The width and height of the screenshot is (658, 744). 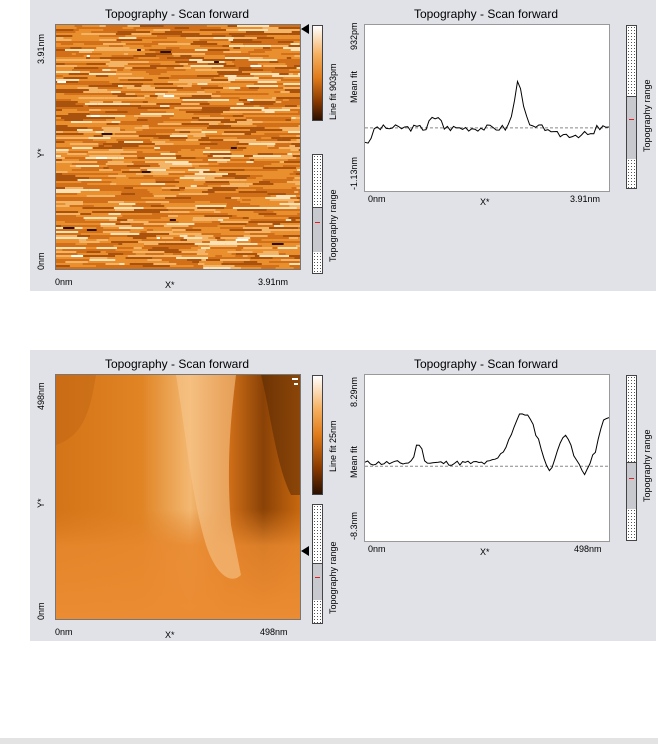 I want to click on profile-y-max-label: 932pm, so click(x=354, y=36).